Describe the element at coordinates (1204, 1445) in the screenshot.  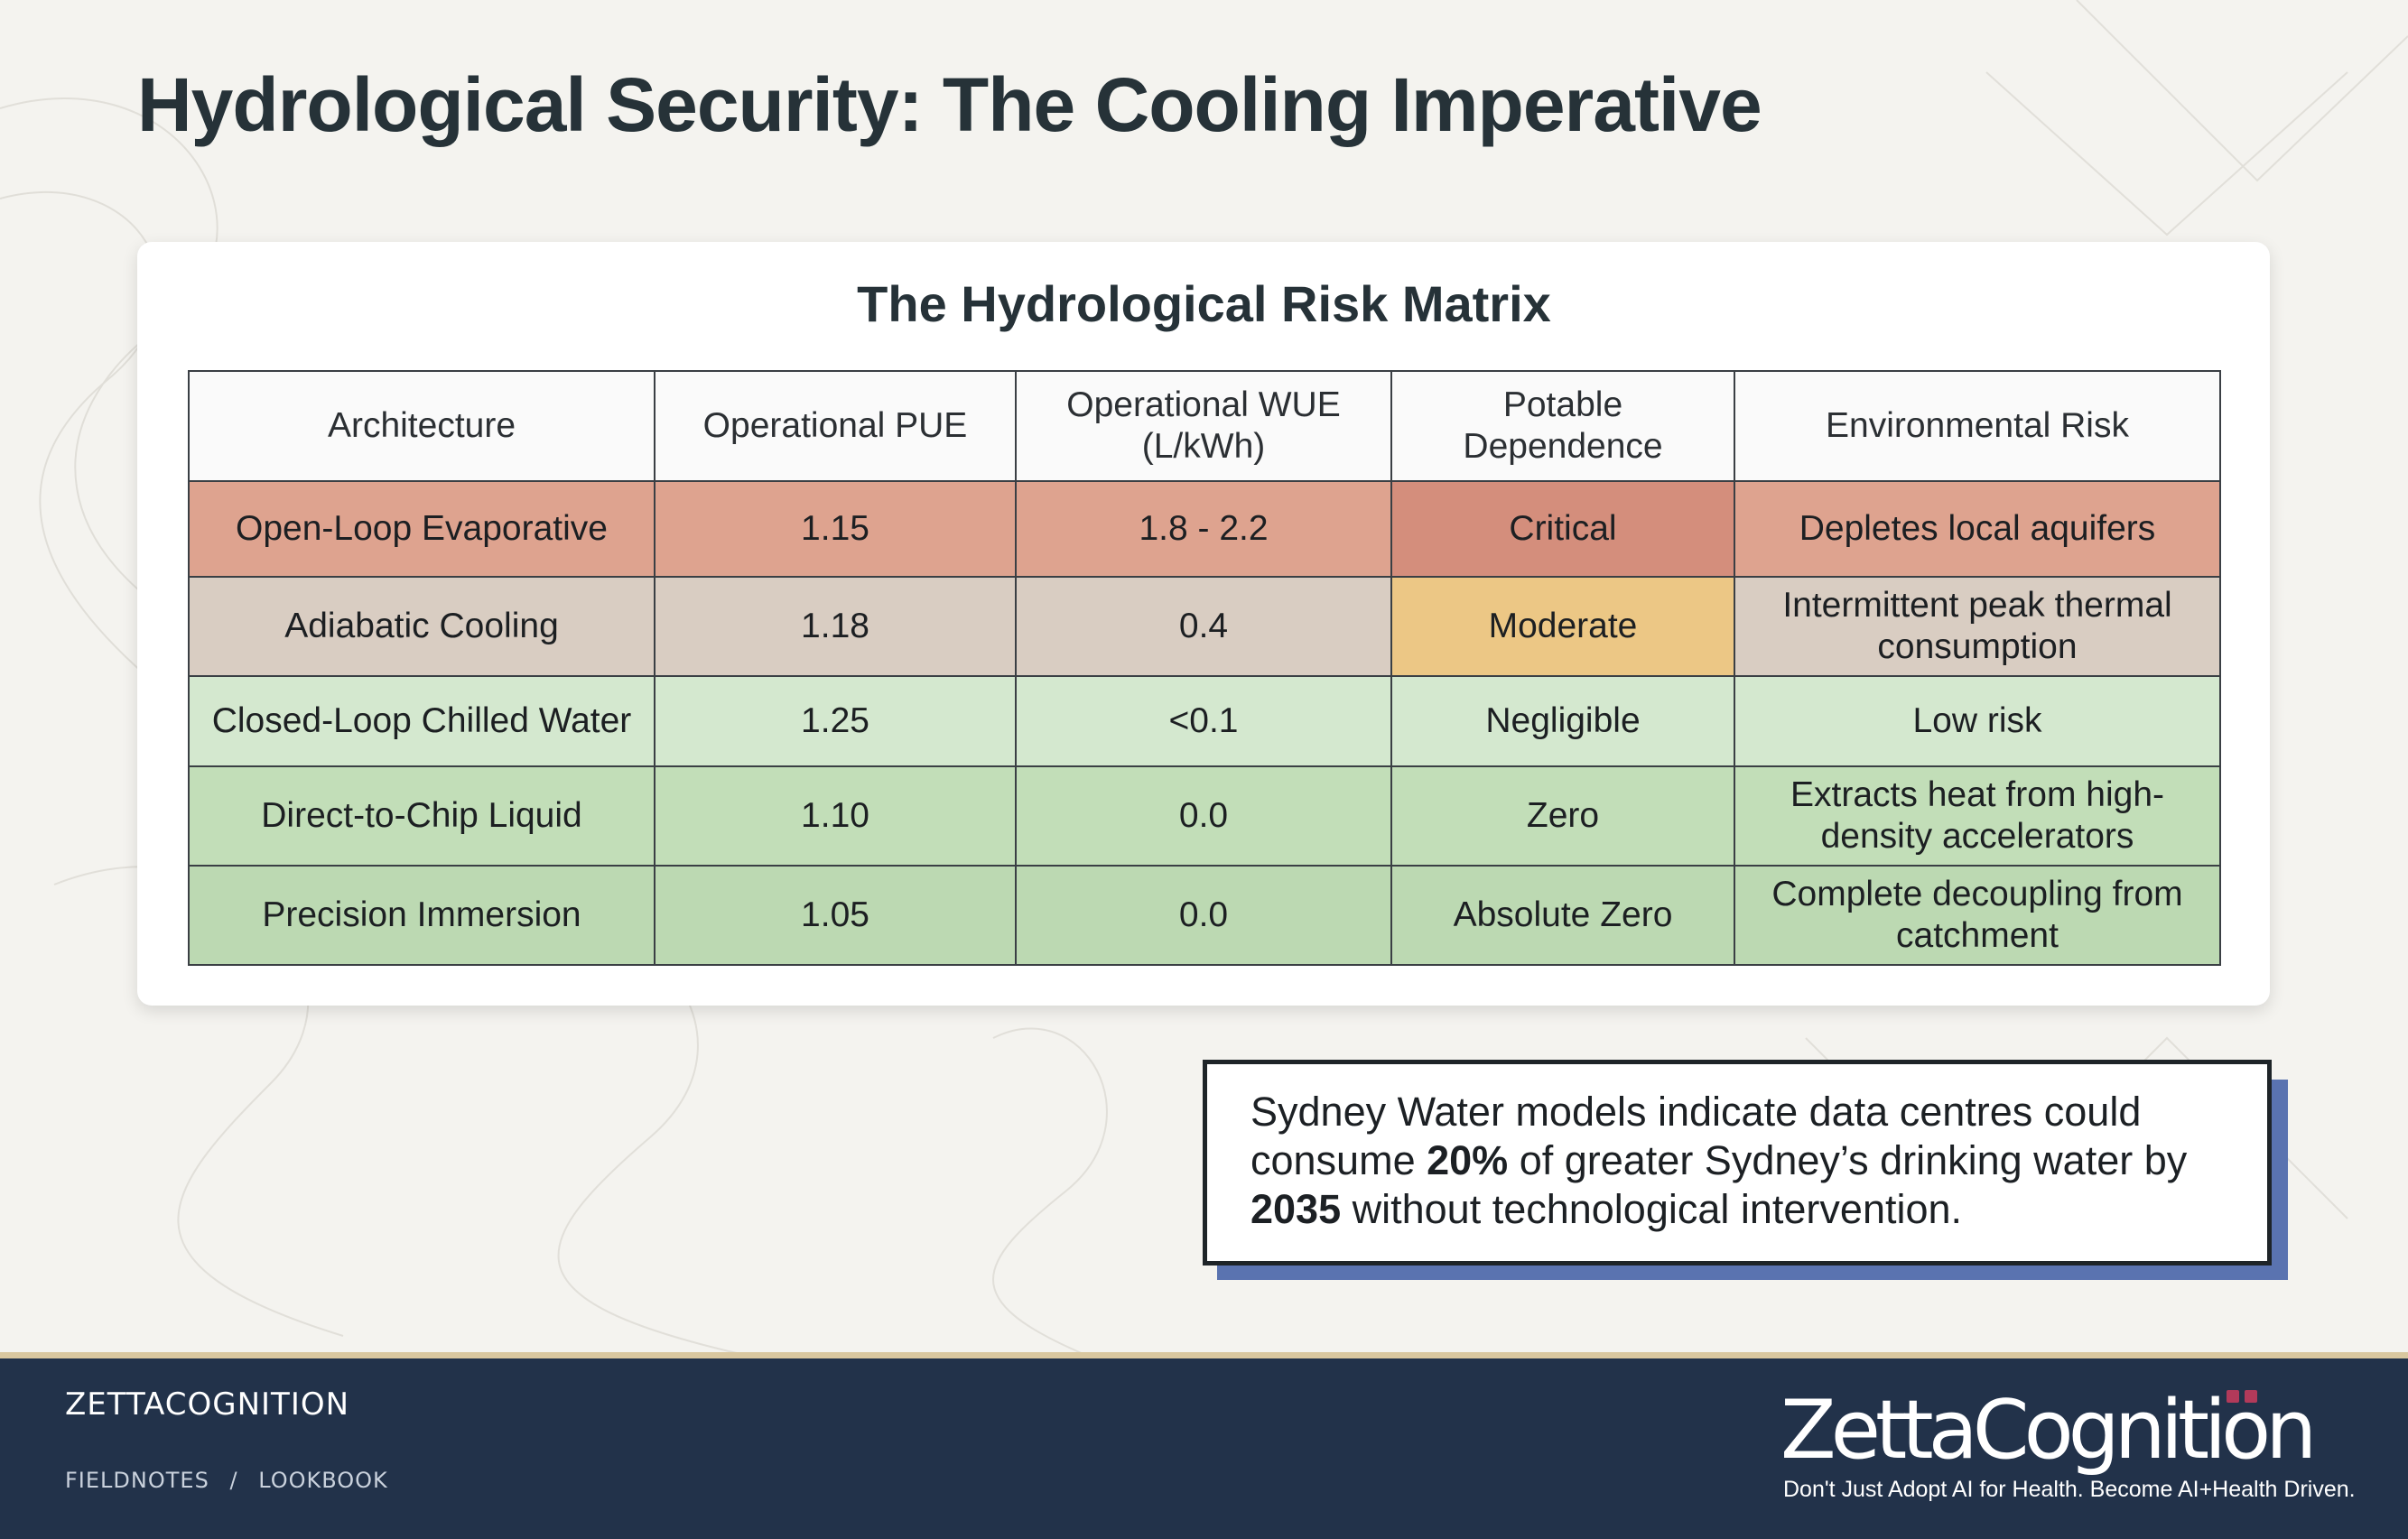
I see `footer-bar` at that location.